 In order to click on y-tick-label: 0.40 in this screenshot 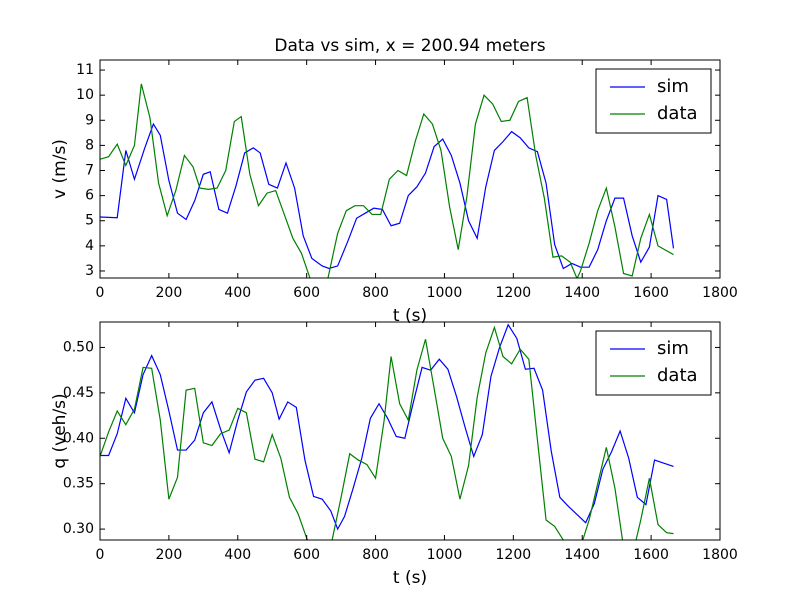, I will do `click(78, 438)`.